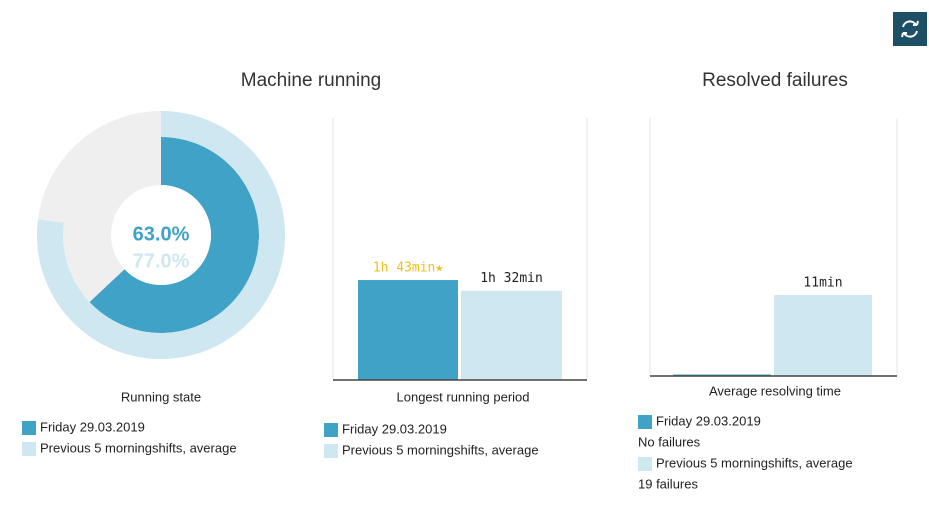  What do you see at coordinates (511, 278) in the screenshot?
I see `bar-value-label: 1h 32min` at bounding box center [511, 278].